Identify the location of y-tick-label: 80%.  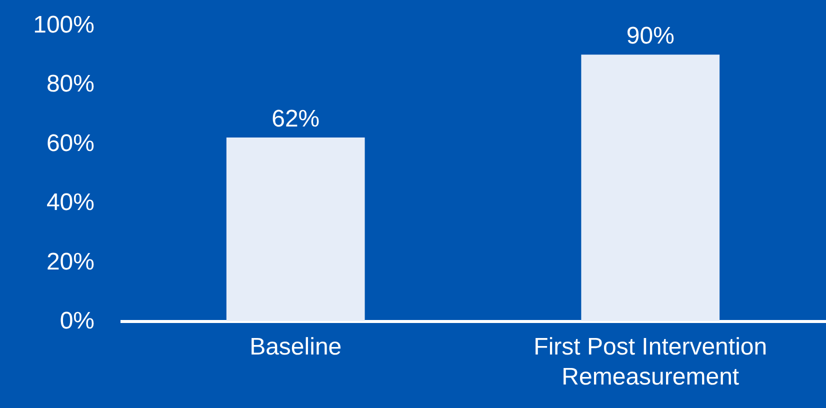
(70, 84).